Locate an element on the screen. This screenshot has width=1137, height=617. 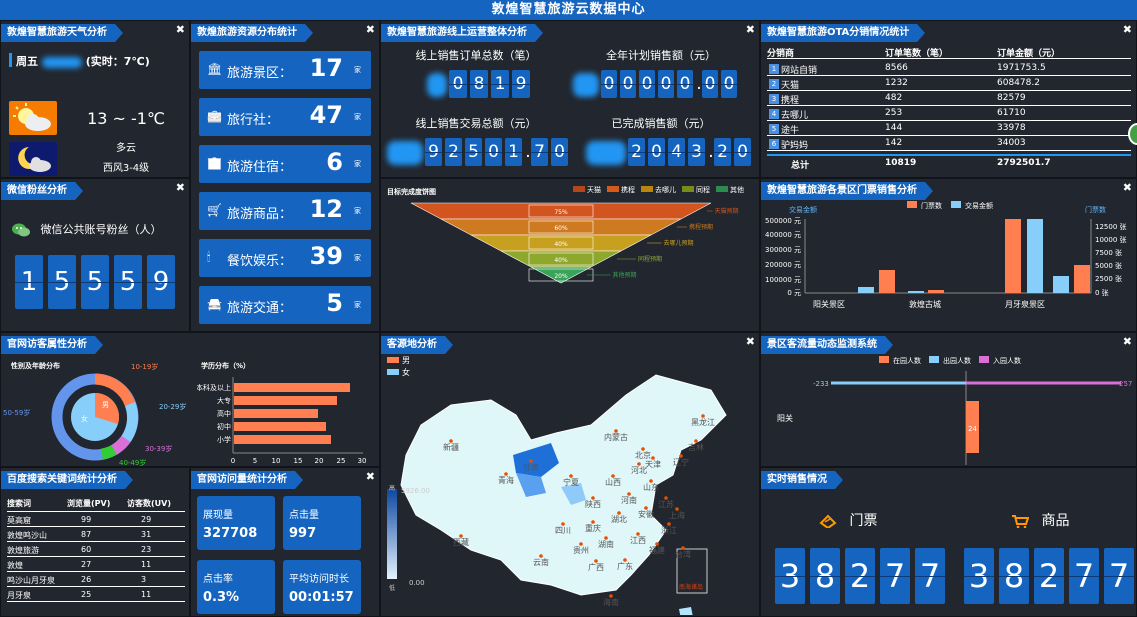
resource-row: 🕯 餐饮娱乐： 39 家 is located at coordinates (285, 258).